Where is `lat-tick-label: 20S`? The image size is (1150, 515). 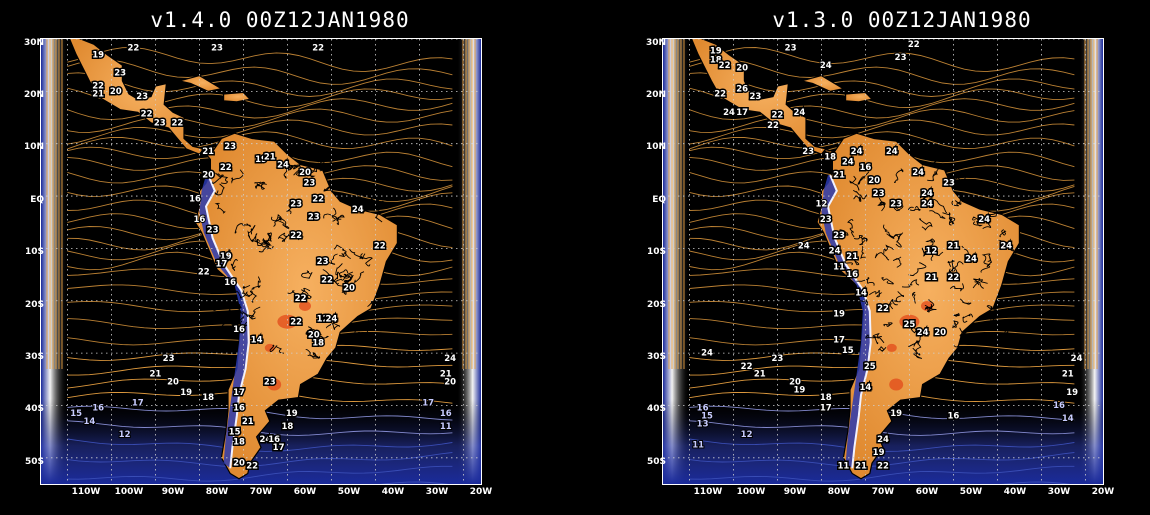 lat-tick-label: 20S is located at coordinates (656, 305).